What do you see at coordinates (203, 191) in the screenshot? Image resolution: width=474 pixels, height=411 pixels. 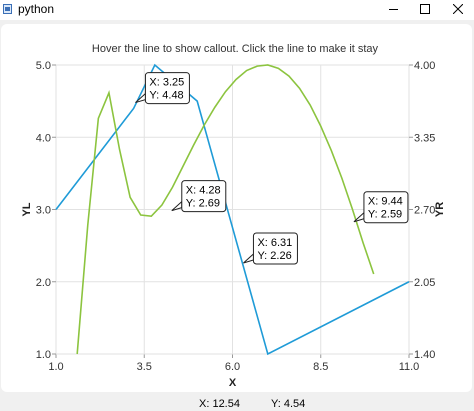 I see `callout-x-label: X: 4.28` at bounding box center [203, 191].